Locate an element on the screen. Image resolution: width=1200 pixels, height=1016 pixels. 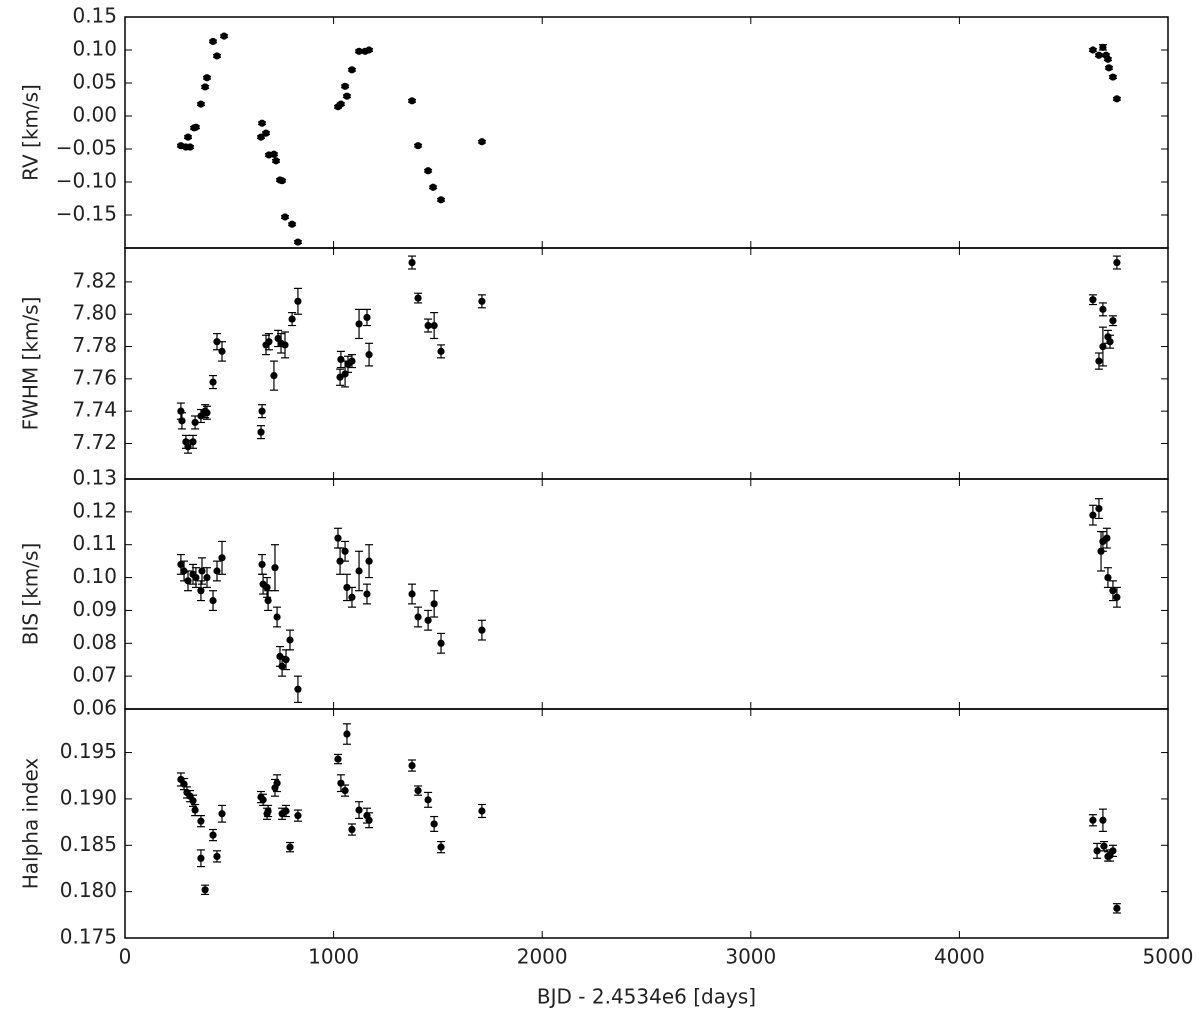
y-tick-label: 0.06 is located at coordinates (94, 708).